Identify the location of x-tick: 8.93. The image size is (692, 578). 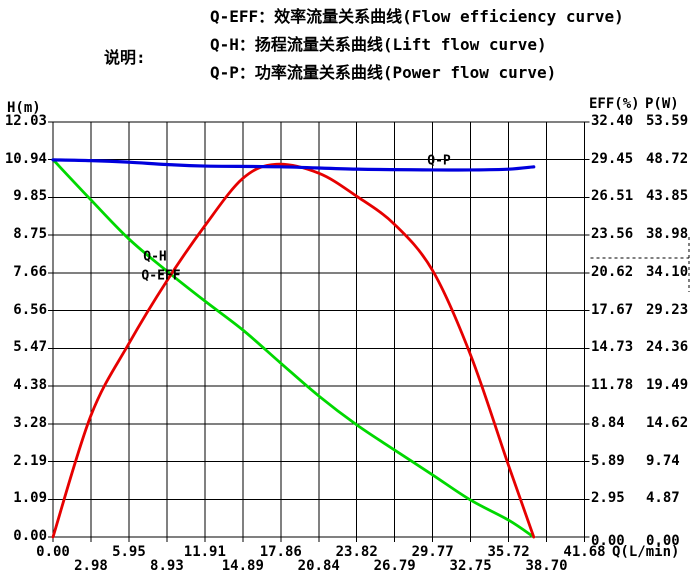
(167, 566).